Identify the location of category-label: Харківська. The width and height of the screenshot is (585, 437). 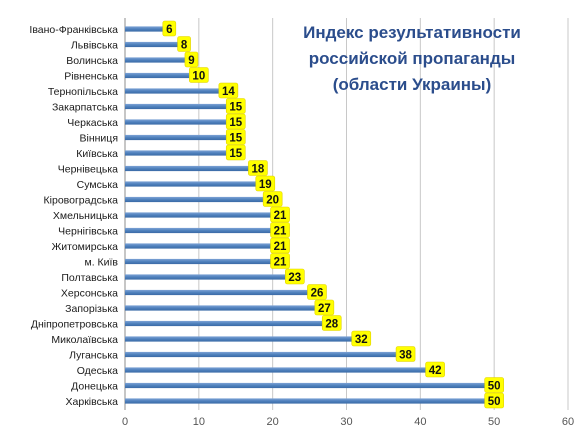
(92, 402).